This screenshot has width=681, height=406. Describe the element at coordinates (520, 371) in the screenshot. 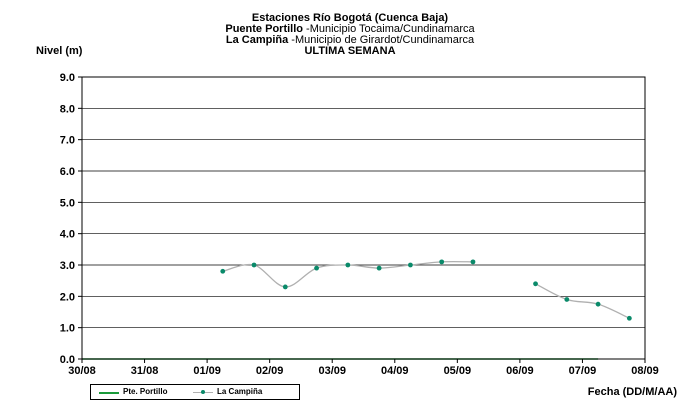

I see `x-tick-label: 06/09` at that location.